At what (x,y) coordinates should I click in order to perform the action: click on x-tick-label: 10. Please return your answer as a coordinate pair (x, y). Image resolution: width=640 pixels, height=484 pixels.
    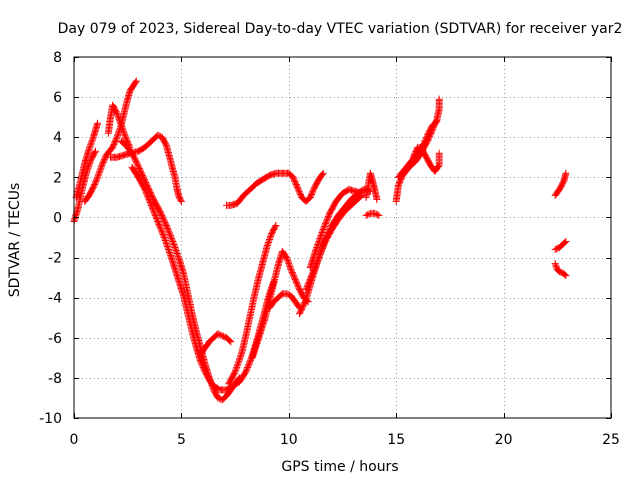
    Looking at the image, I should click on (289, 440).